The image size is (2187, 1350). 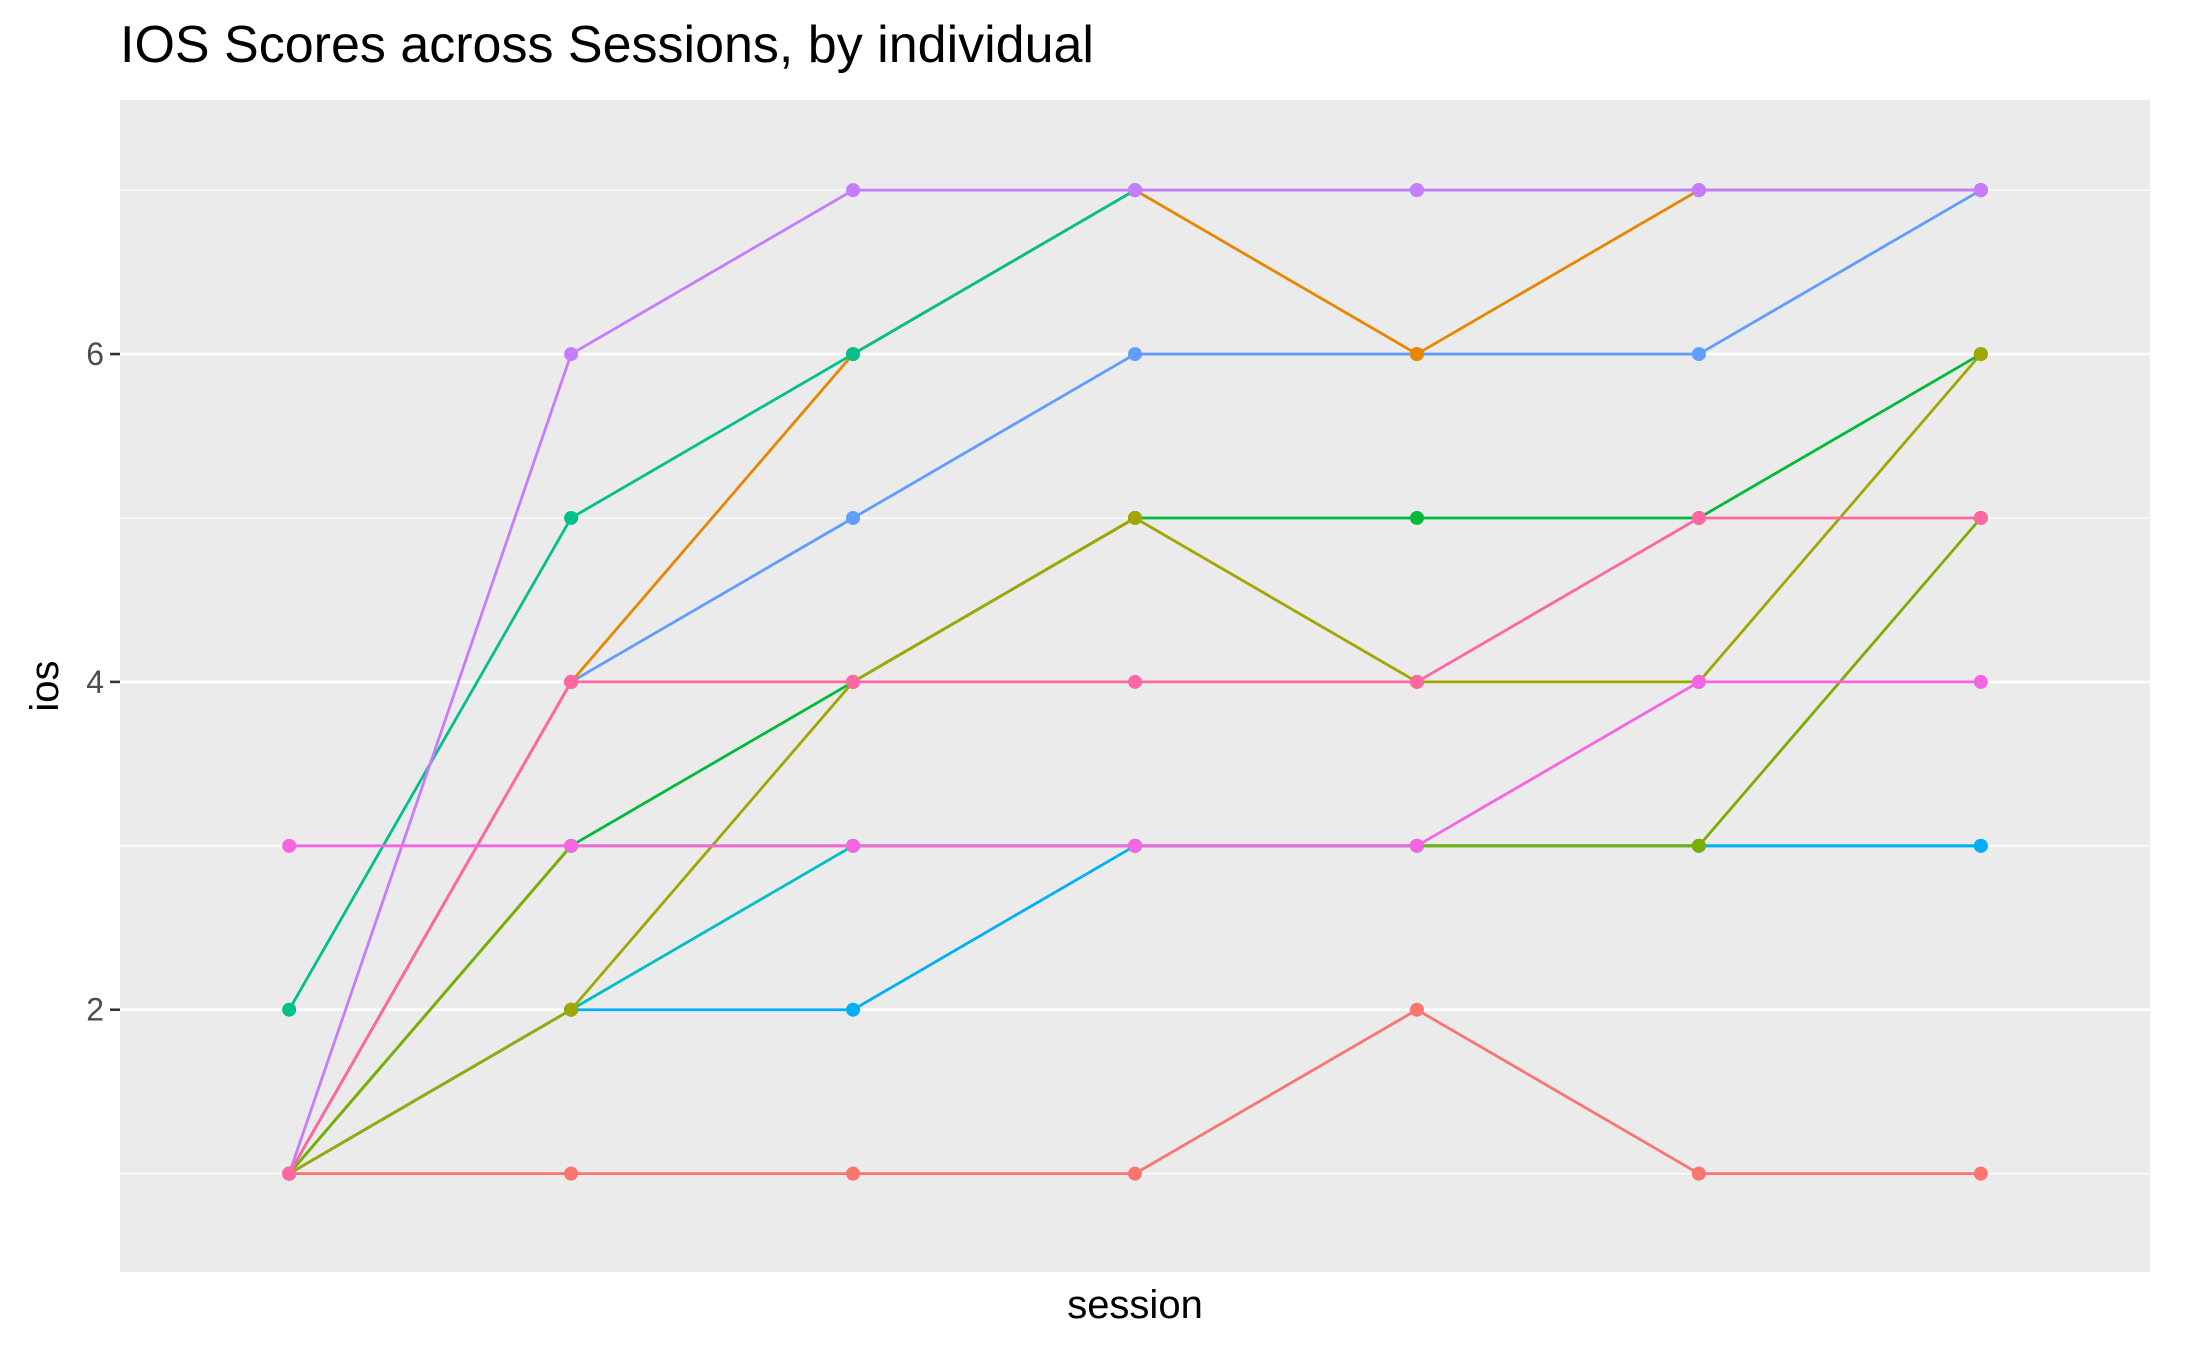 I want to click on y-tick-label: 4, so click(x=95, y=682).